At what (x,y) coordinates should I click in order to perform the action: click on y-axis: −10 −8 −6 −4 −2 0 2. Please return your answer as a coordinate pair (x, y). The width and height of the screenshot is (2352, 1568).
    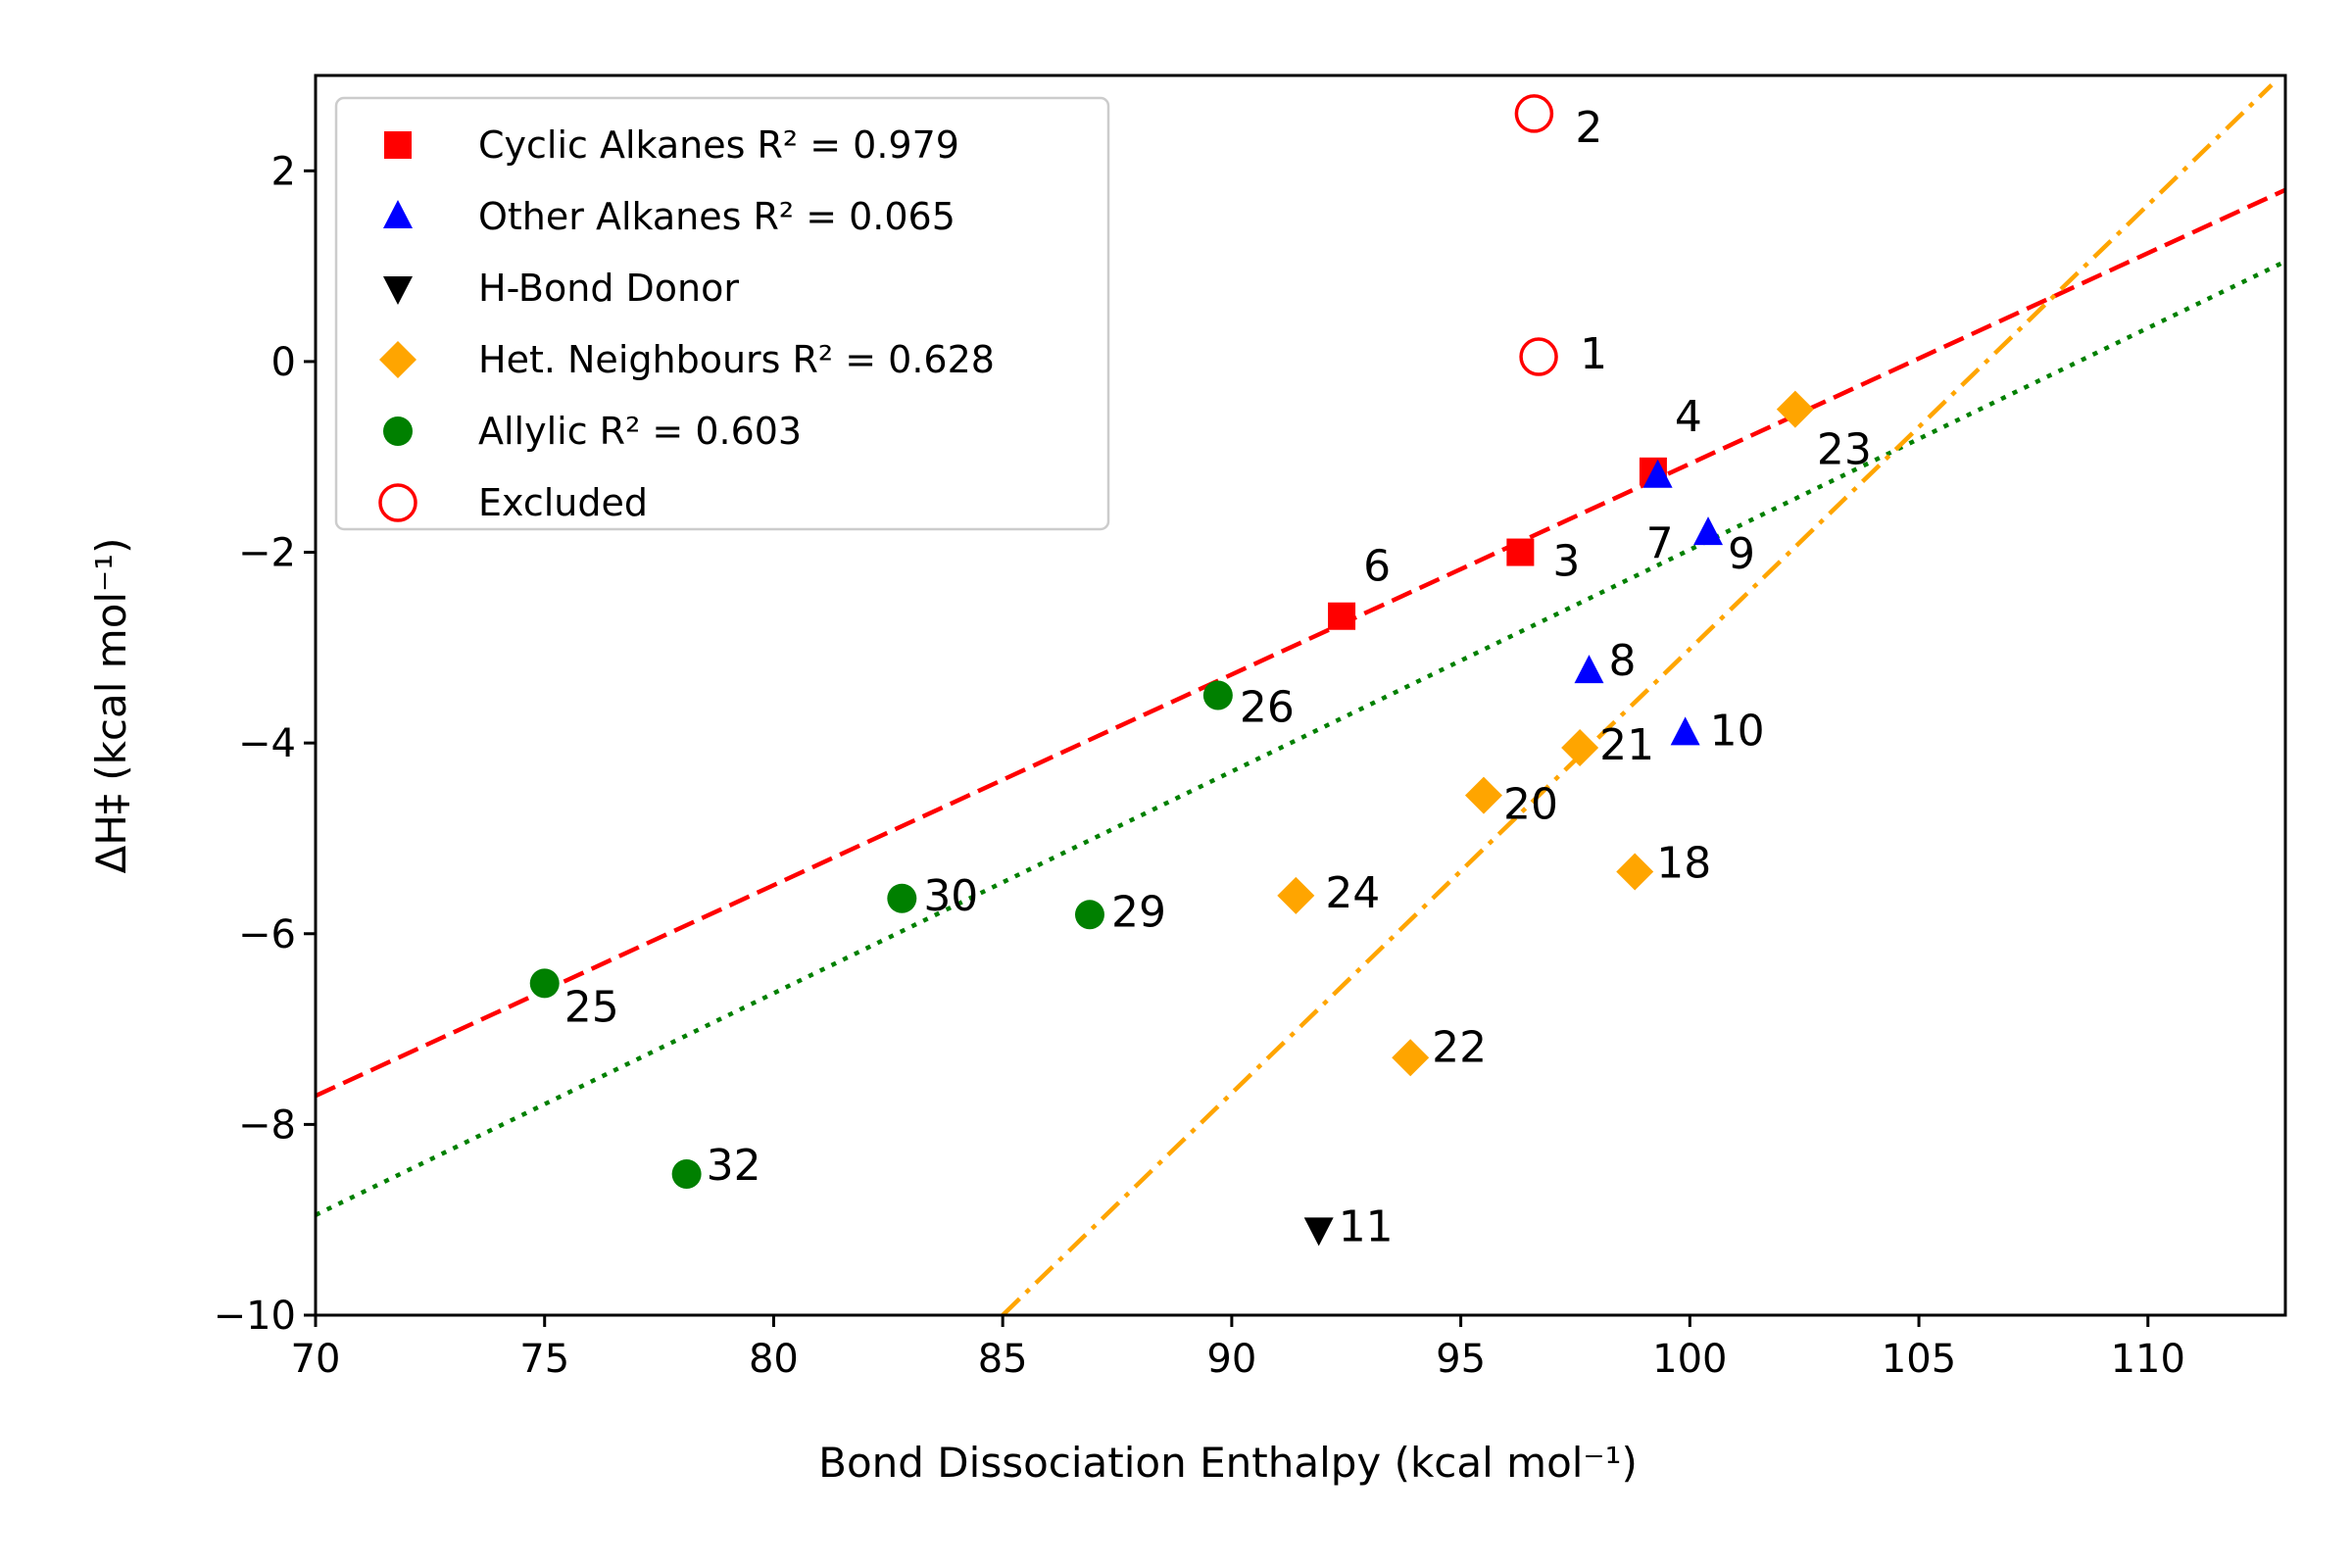
    Looking at the image, I should click on (265, 744).